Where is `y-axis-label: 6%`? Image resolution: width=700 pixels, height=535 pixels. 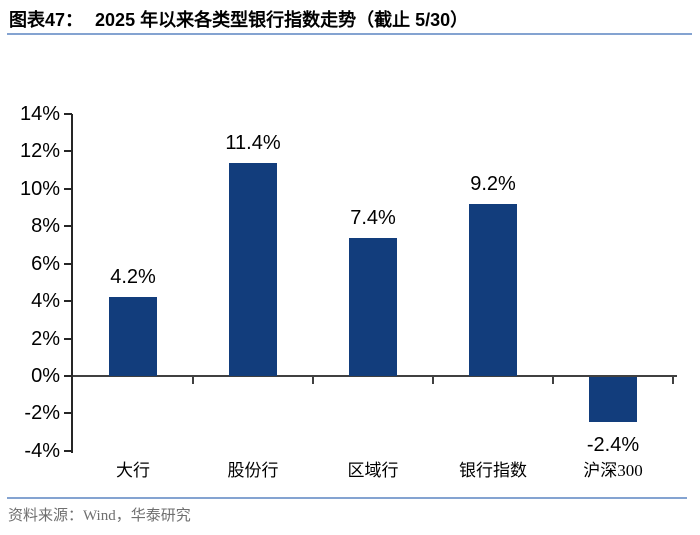
y-axis-label: 6% is located at coordinates (45, 263).